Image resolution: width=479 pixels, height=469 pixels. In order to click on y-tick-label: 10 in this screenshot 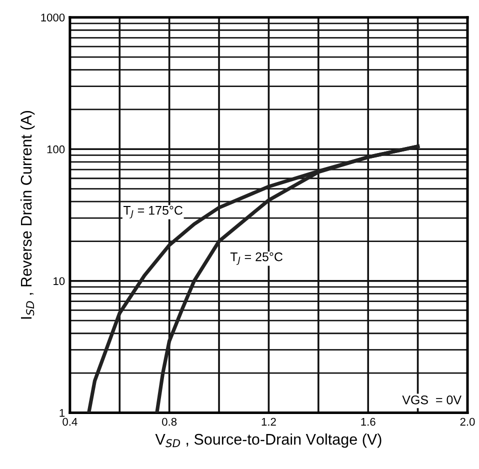, I will do `click(59, 281)`.